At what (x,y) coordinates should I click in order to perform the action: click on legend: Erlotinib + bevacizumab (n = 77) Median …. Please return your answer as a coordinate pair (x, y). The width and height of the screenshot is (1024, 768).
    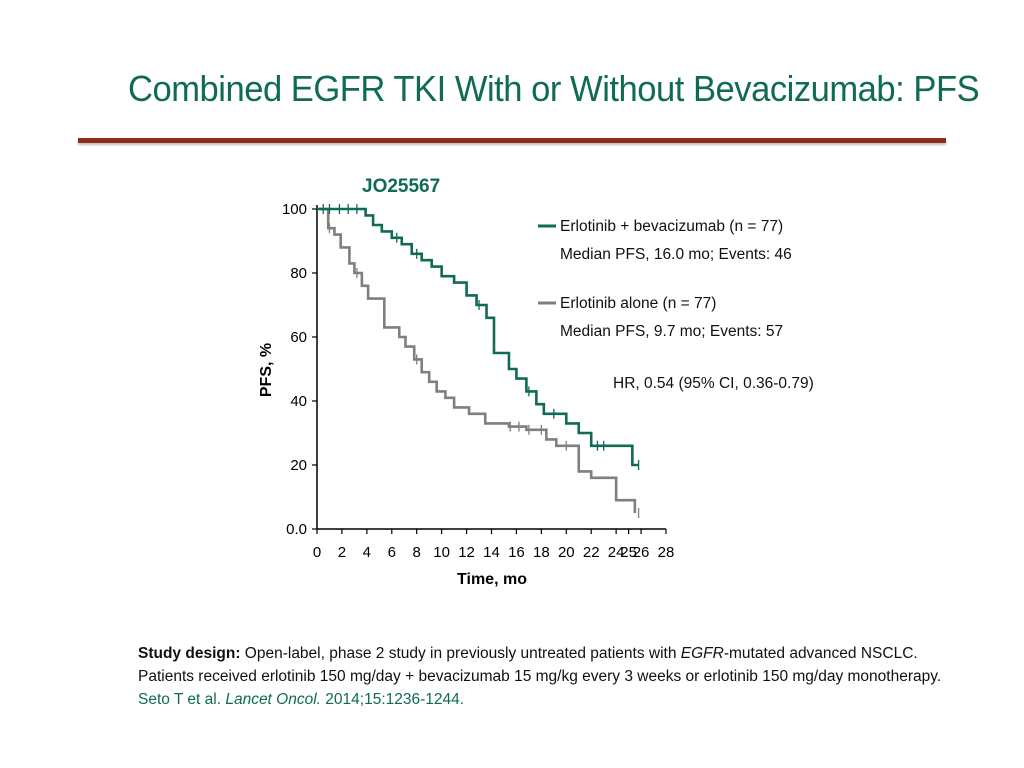
    Looking at the image, I should click on (665, 279).